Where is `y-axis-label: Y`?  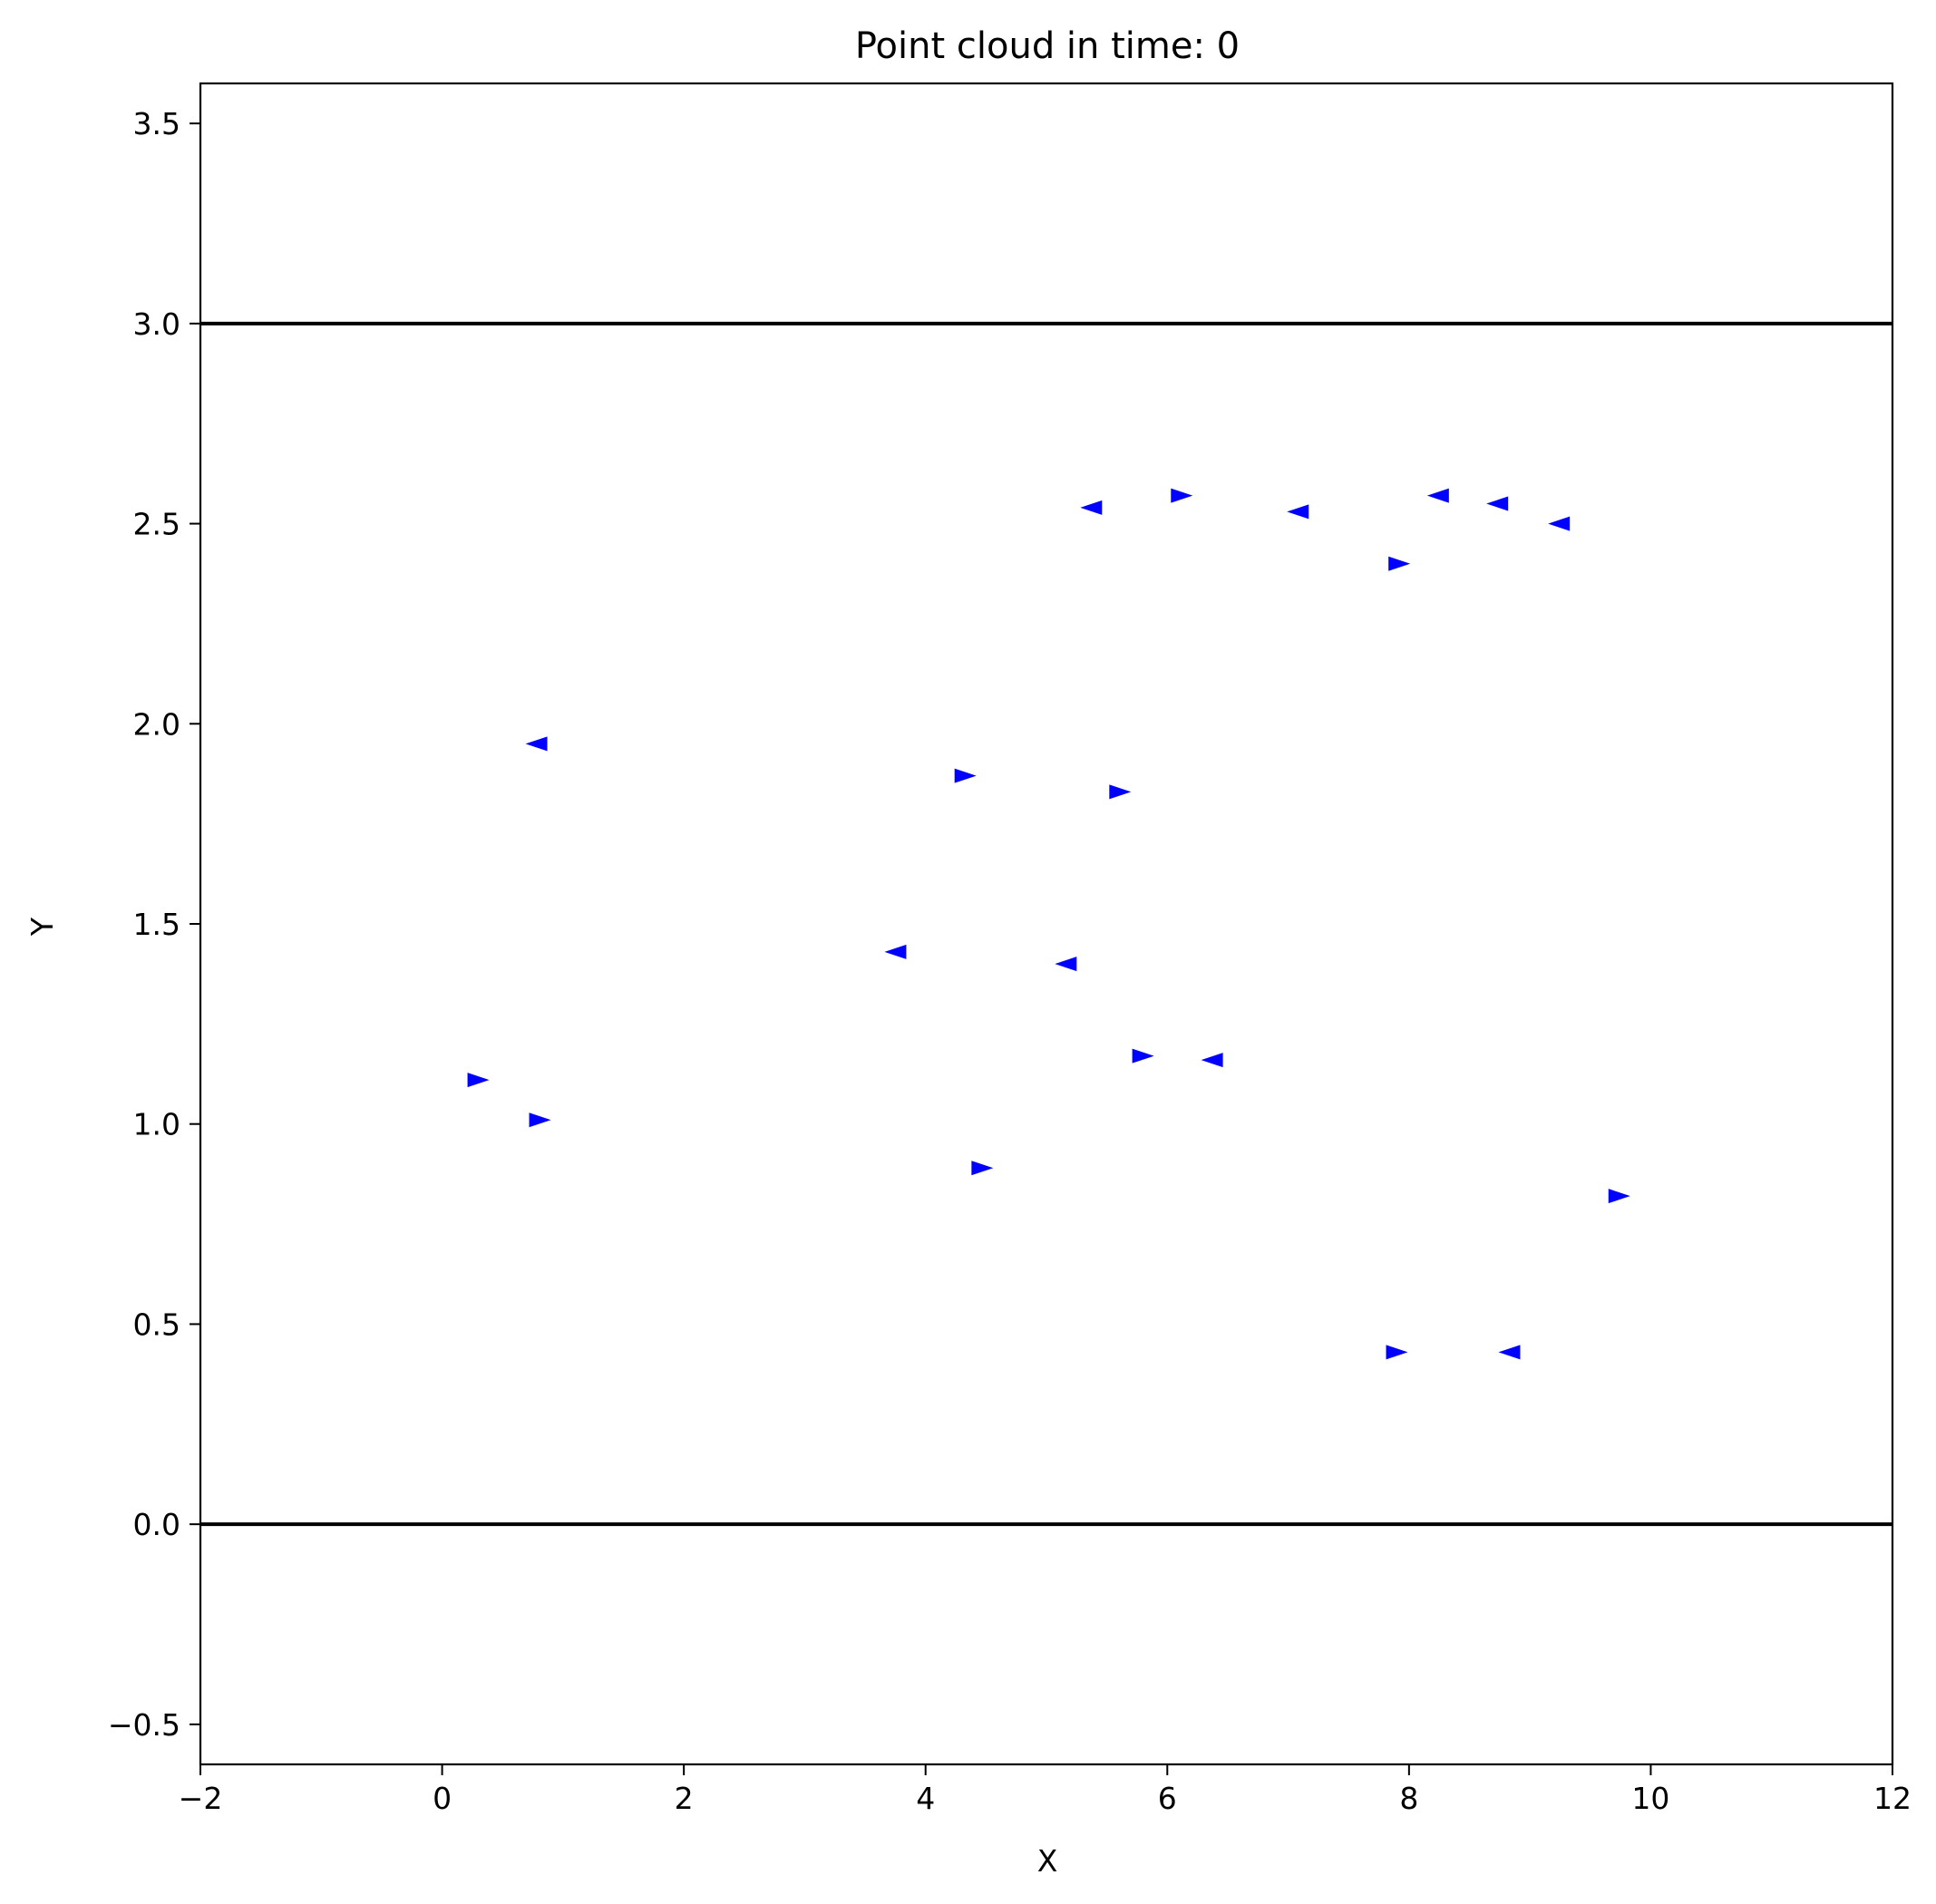 y-axis-label: Y is located at coordinates (42, 927).